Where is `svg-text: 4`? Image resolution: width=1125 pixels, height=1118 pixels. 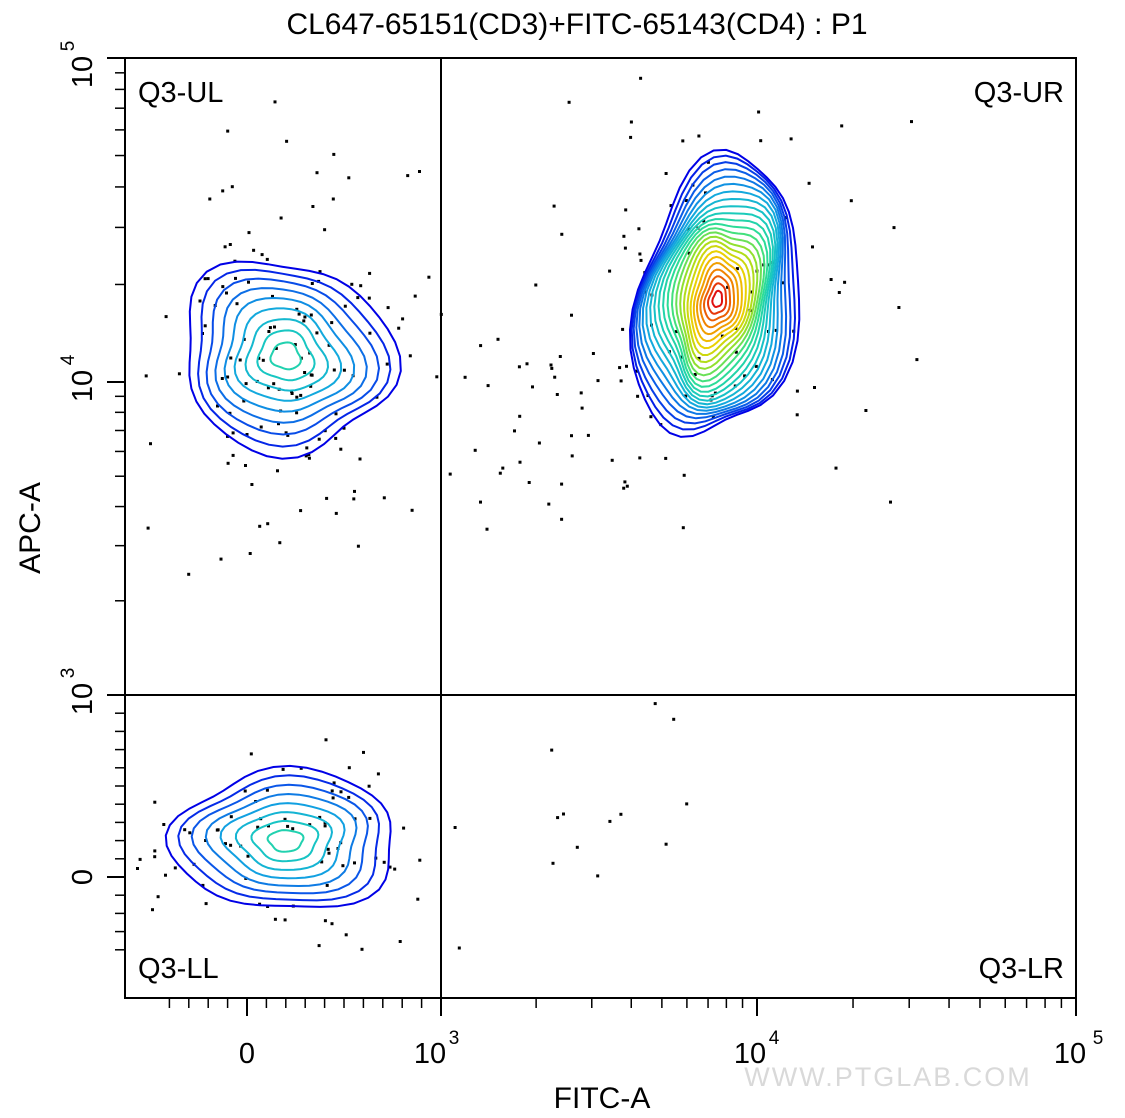 svg-text: 4 is located at coordinates (774, 1038).